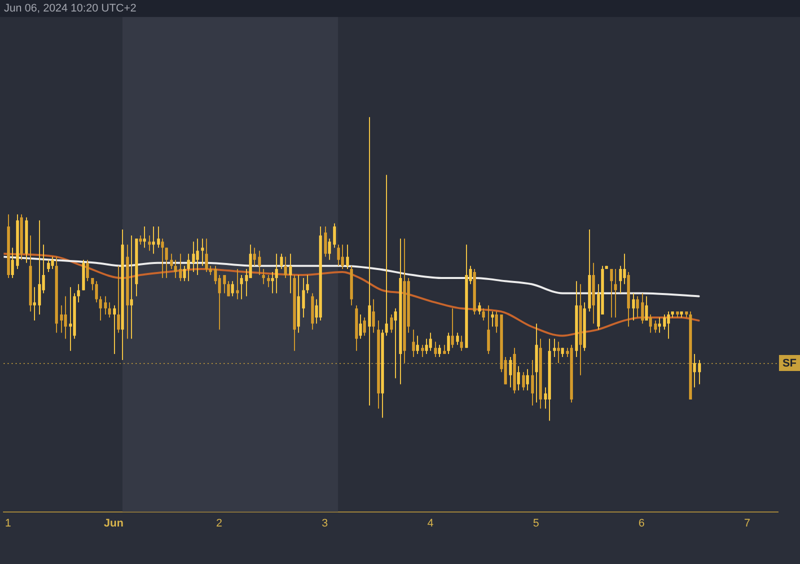 The height and width of the screenshot is (564, 800). What do you see at coordinates (219, 523) in the screenshot?
I see `x-tick-label: 2` at bounding box center [219, 523].